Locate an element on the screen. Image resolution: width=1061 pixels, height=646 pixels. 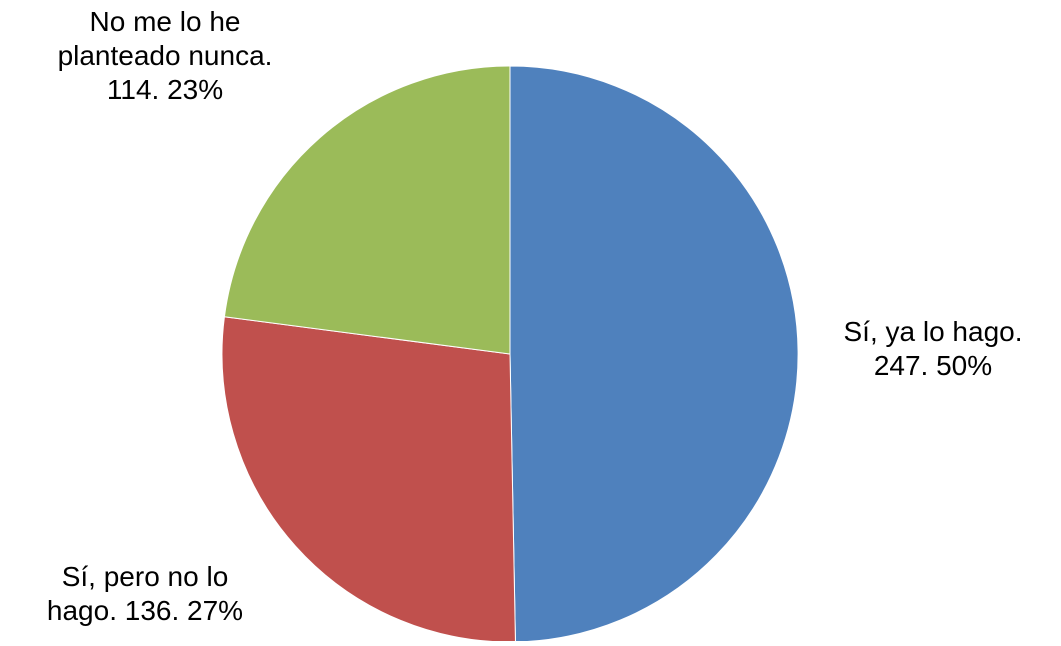
data-label-si-ya-lo-hago: Sí, ya lo hago. 247. 50% is located at coordinates (933, 349).